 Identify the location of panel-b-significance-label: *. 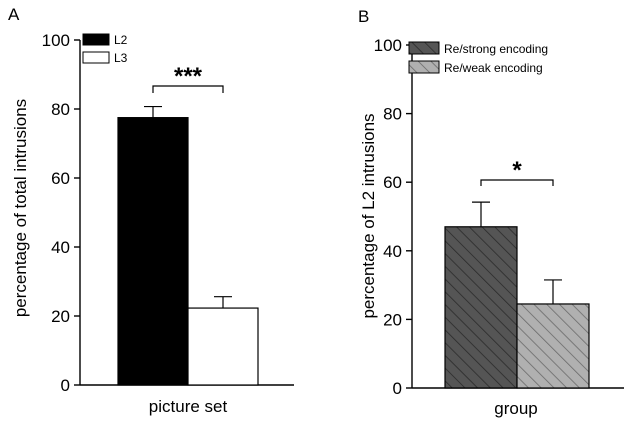
(517, 170).